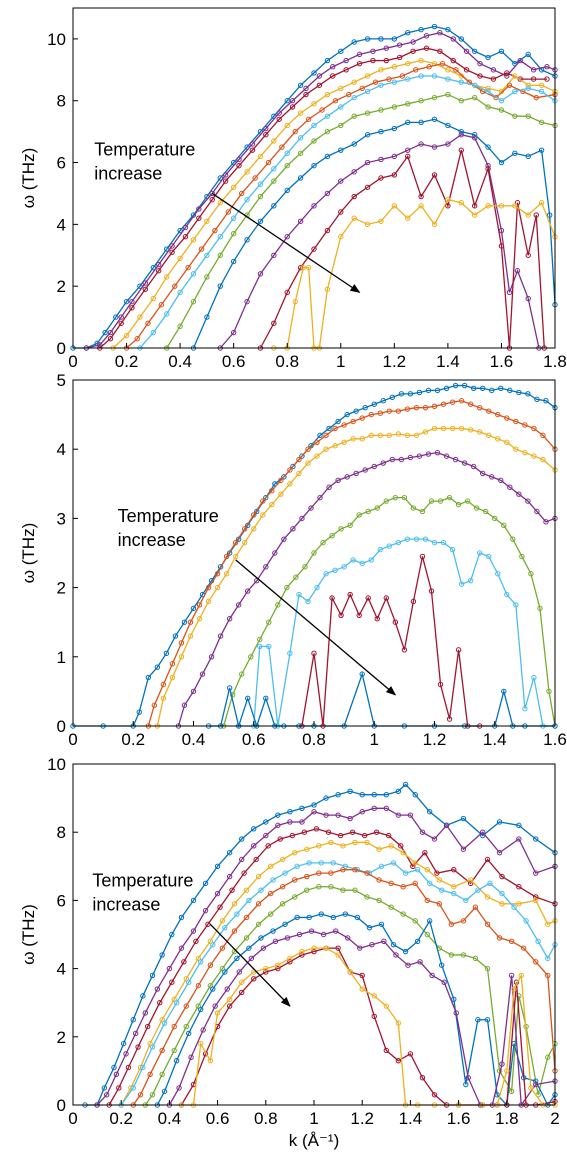 The width and height of the screenshot is (567, 1169). What do you see at coordinates (61, 224) in the screenshot?
I see `y-tick-label: 4` at bounding box center [61, 224].